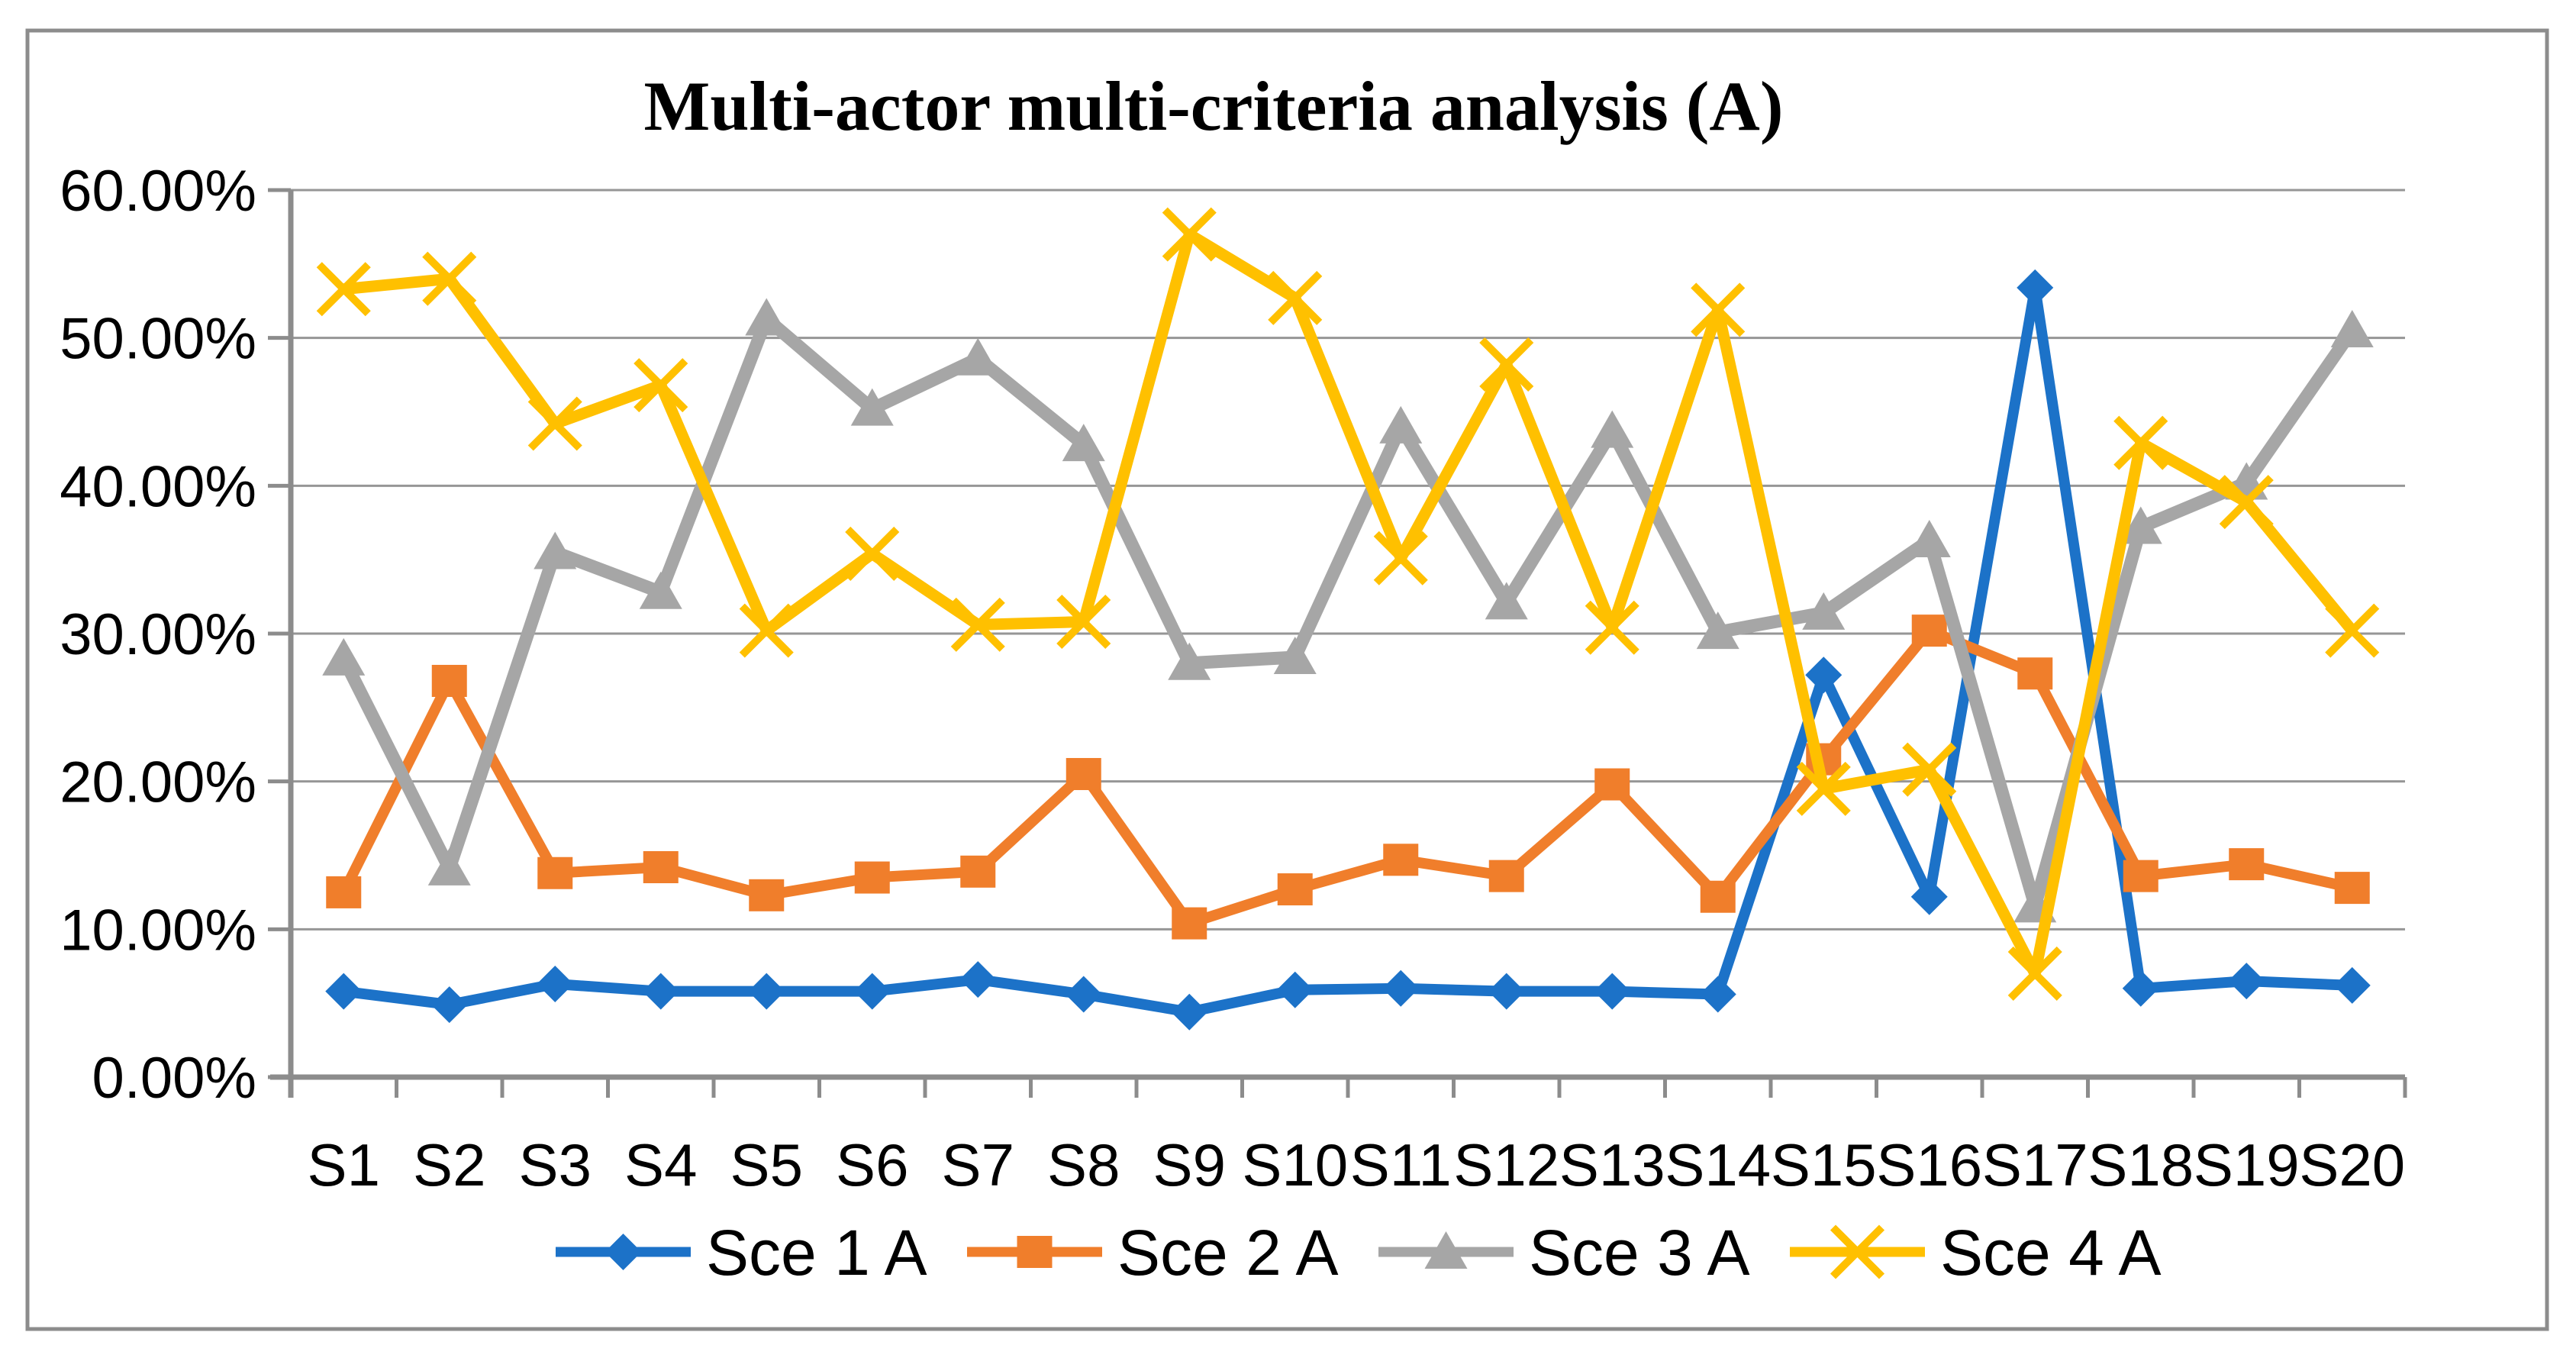  Describe the element at coordinates (158, 930) in the screenshot. I see `y-tick-label: 10.00%` at that location.